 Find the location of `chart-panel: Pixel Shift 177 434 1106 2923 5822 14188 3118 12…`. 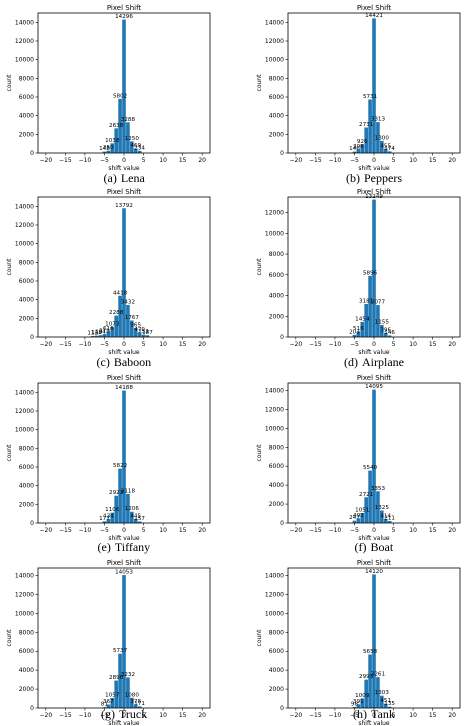

chart-panel: Pixel Shift 177 434 1106 2923 5822 14188 3118 12… is located at coordinates (108, 458).